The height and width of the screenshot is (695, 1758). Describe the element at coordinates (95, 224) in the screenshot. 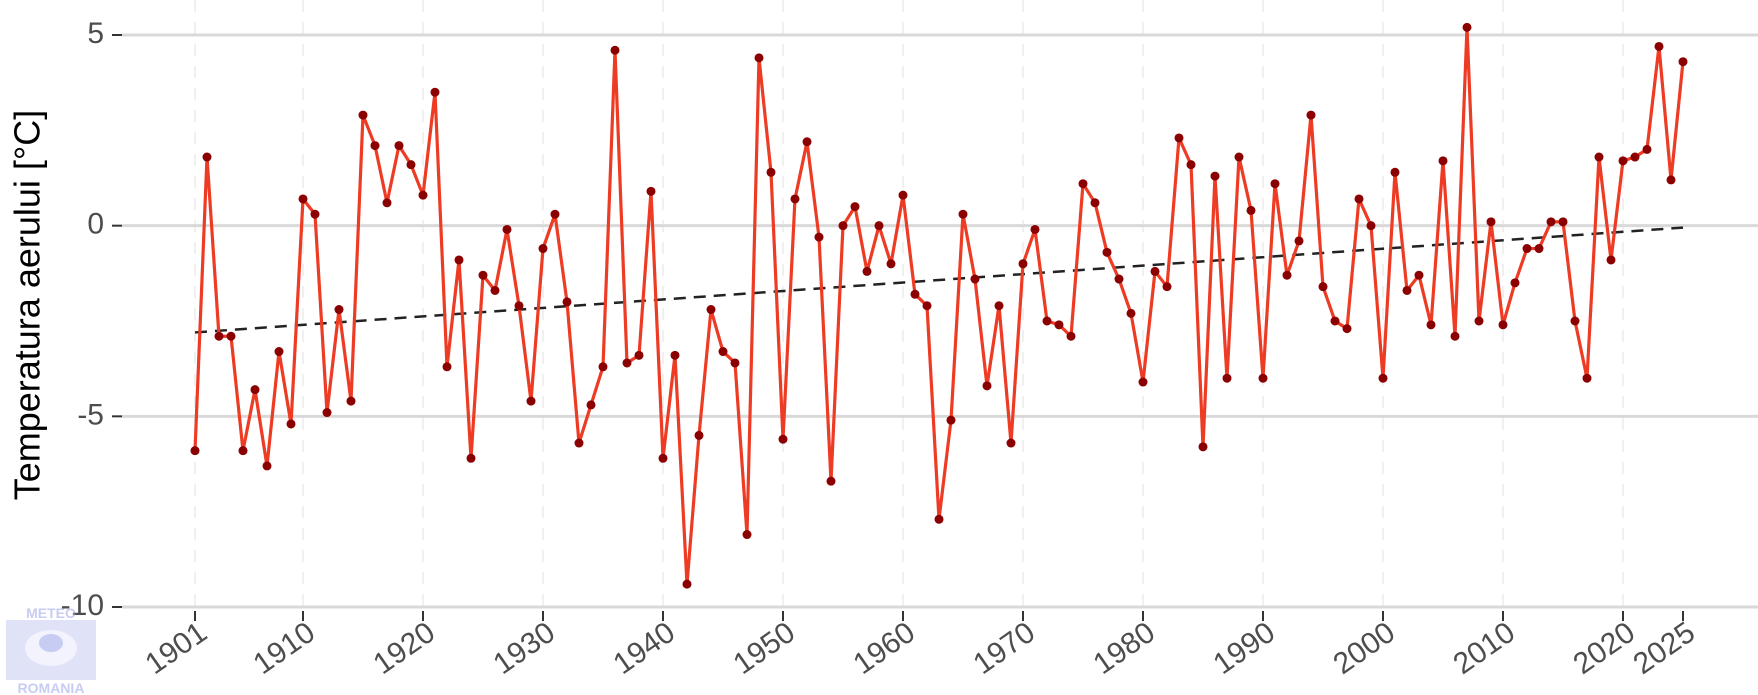

I see `y-tick-label: 0` at that location.